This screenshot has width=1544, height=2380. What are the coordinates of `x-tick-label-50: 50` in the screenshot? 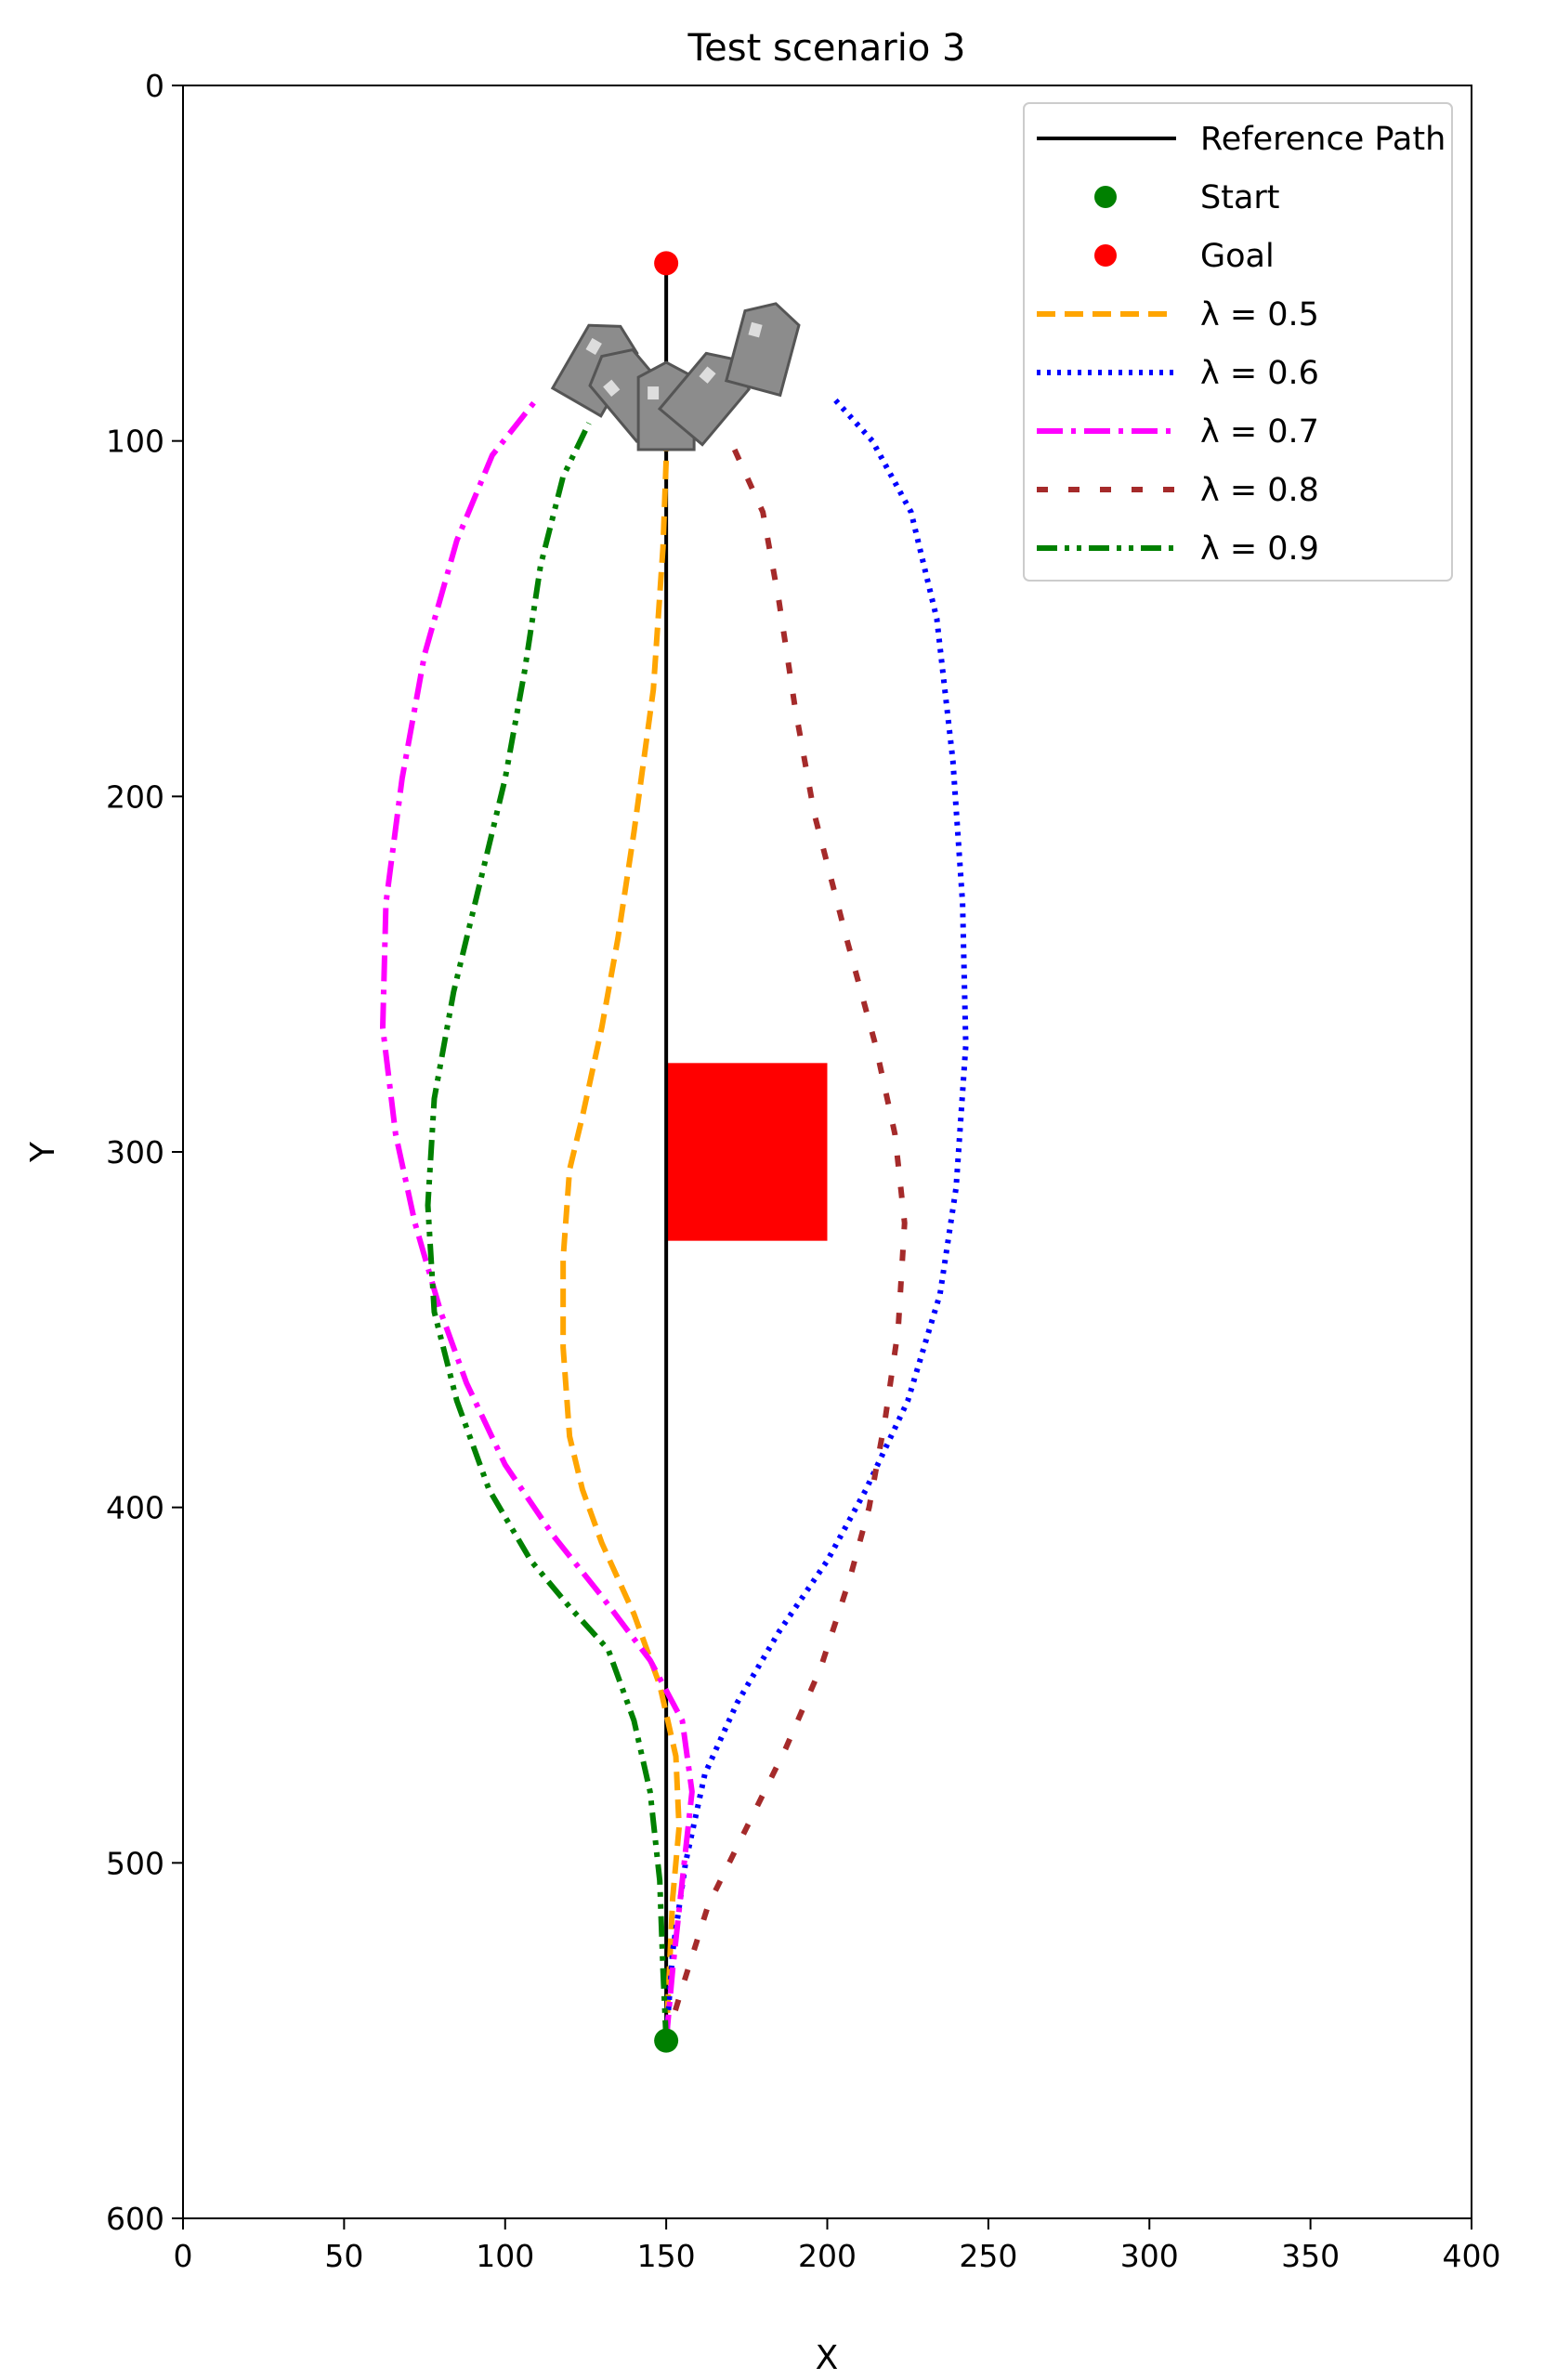 It's located at (343, 2256).